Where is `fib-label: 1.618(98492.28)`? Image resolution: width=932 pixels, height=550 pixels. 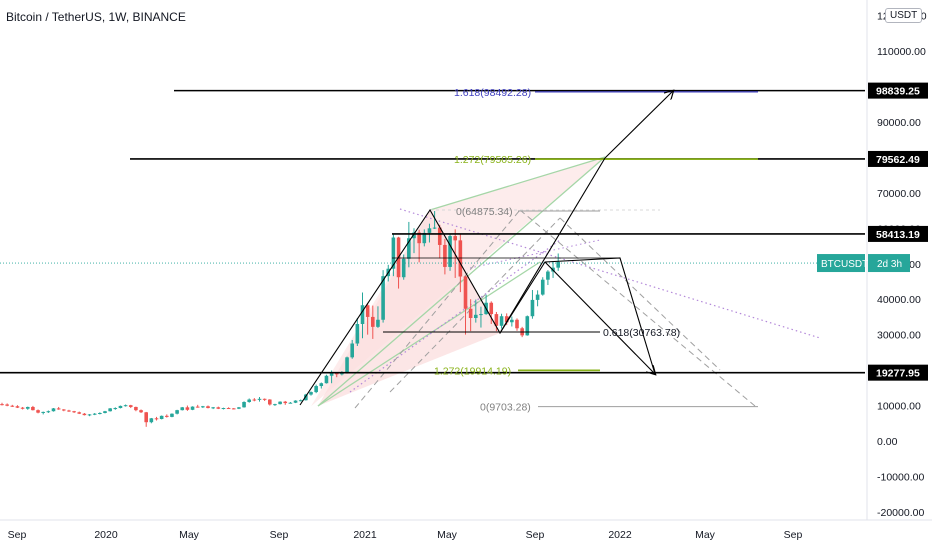 fib-label: 1.618(98492.28) is located at coordinates (492, 93).